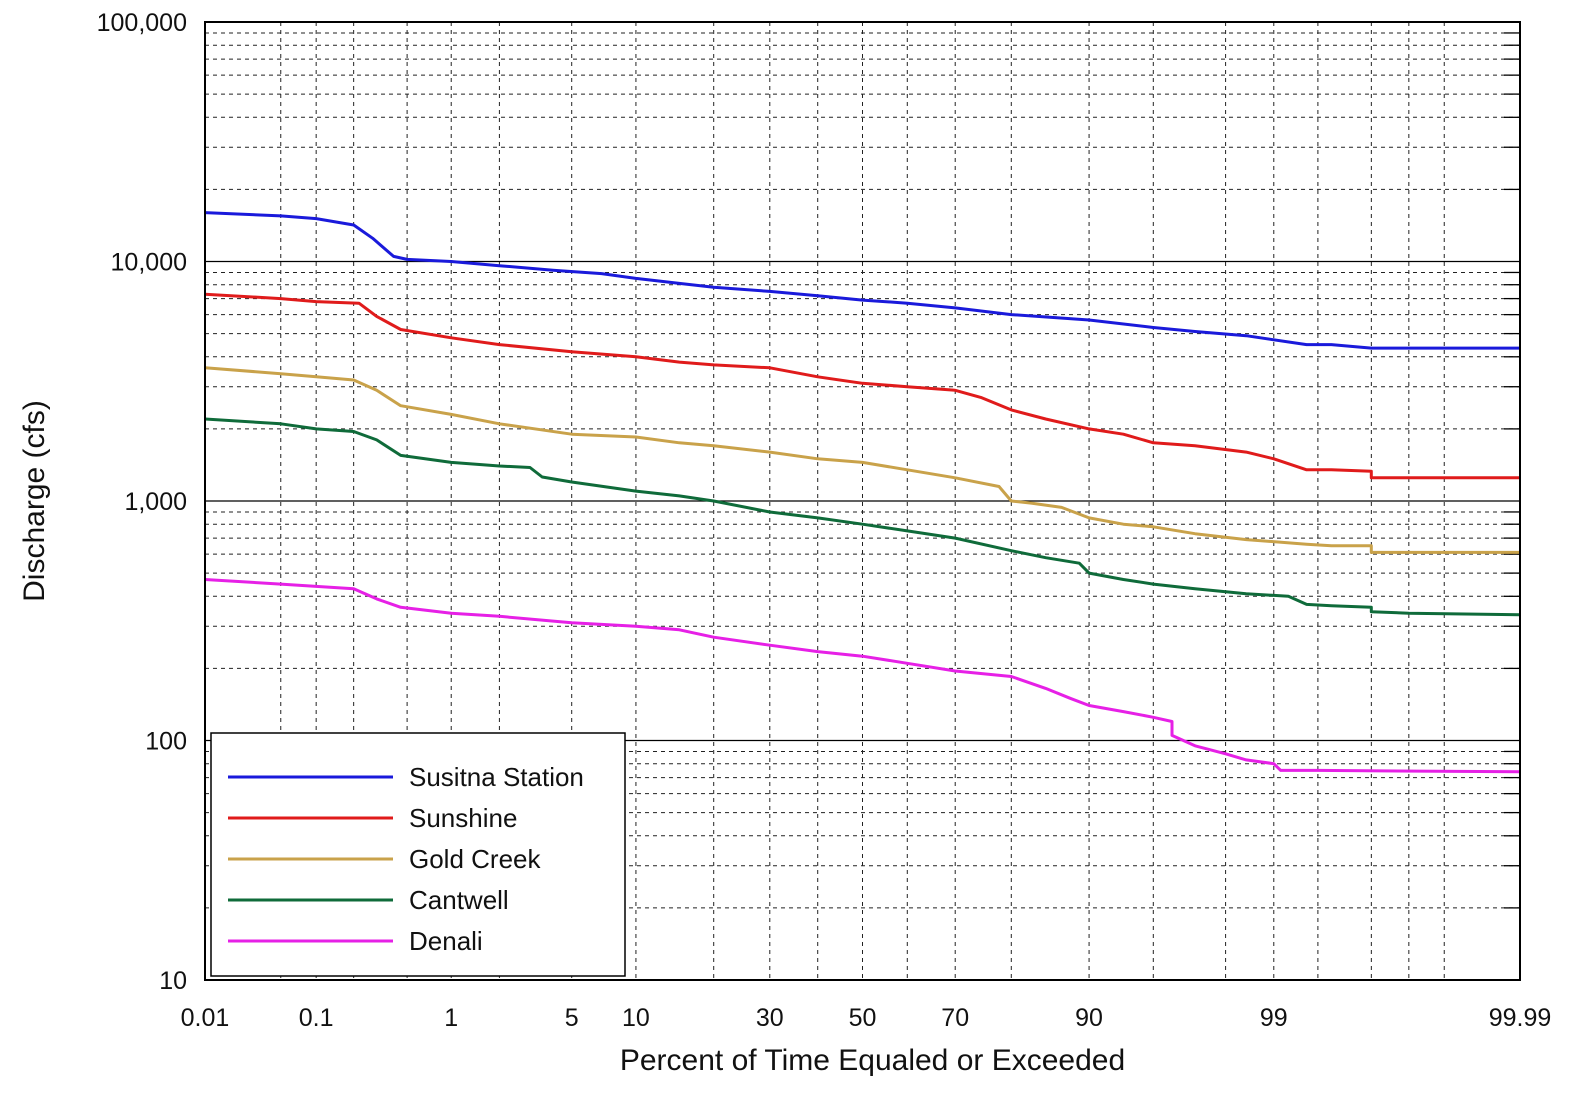 This screenshot has height=1093, width=1585. I want to click on legend-entry: Gold Creek, so click(475, 859).